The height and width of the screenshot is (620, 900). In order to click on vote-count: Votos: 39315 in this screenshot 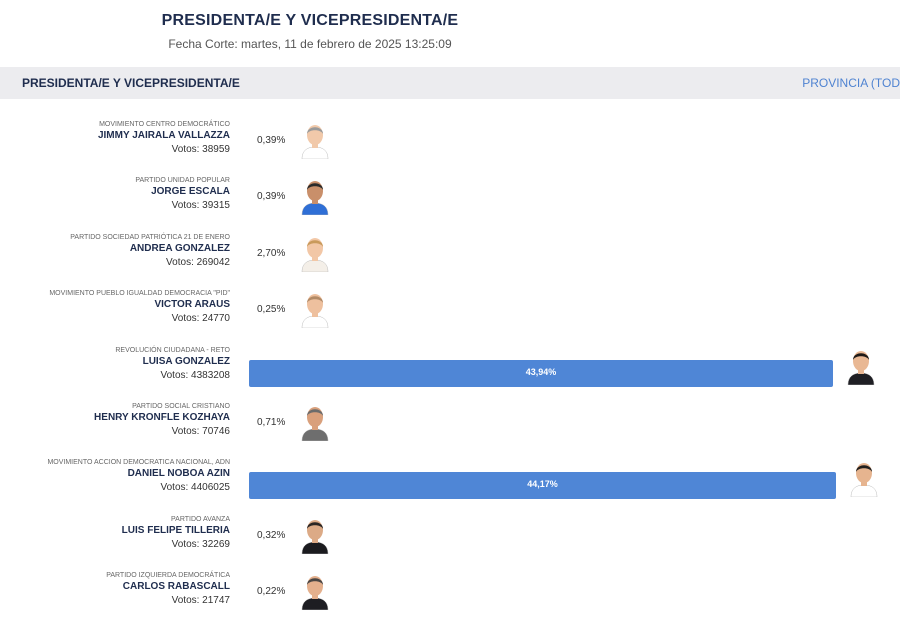, I will do `click(182, 206)`.